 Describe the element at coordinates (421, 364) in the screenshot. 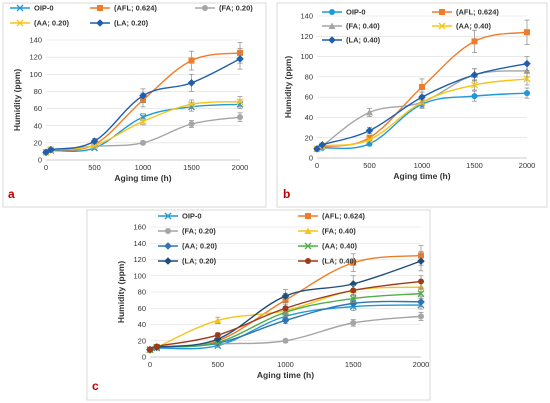

I see `x-tick-label: 2000` at that location.